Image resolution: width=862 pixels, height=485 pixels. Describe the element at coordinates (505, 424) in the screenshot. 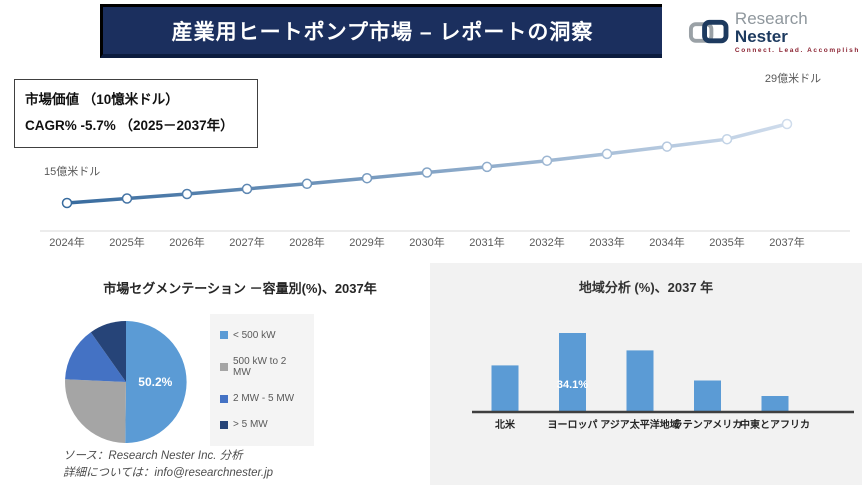

I see `svg-text: 北米` at that location.